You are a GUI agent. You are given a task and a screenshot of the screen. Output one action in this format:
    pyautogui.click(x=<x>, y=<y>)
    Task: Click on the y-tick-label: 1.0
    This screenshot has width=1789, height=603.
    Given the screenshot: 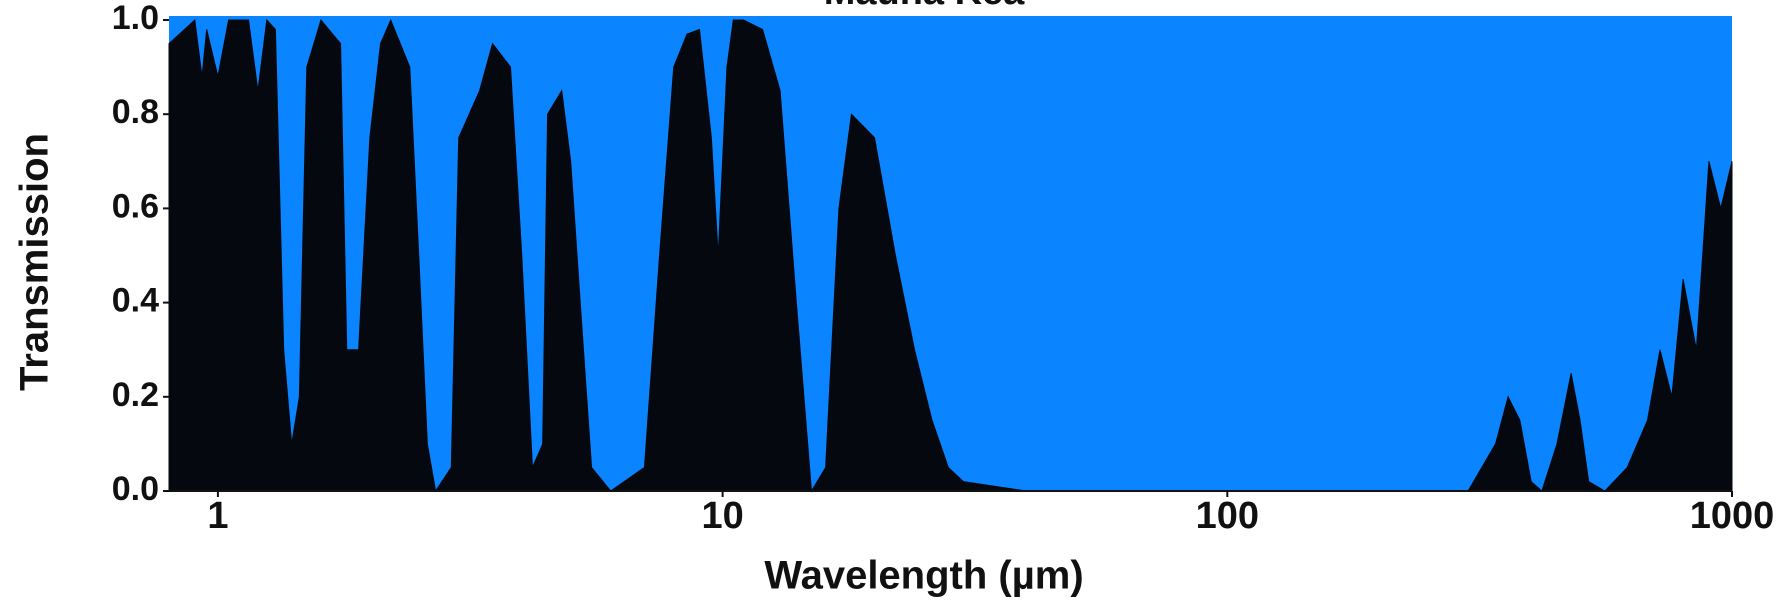 What is the action you would take?
    pyautogui.click(x=135, y=18)
    